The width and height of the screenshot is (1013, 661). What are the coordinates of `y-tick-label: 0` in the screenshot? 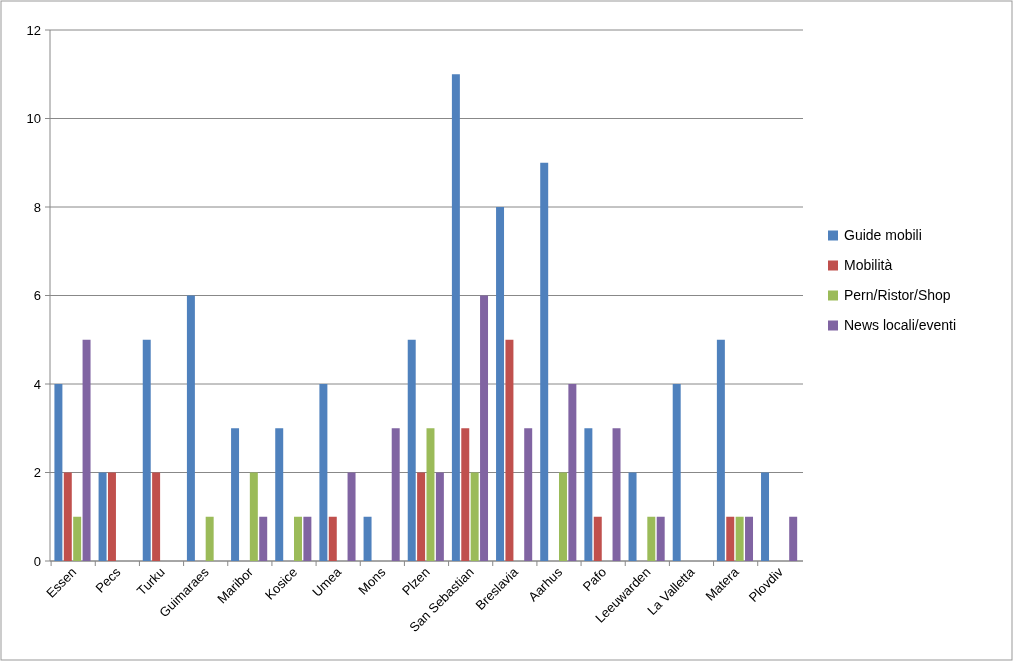 It's located at (37, 561).